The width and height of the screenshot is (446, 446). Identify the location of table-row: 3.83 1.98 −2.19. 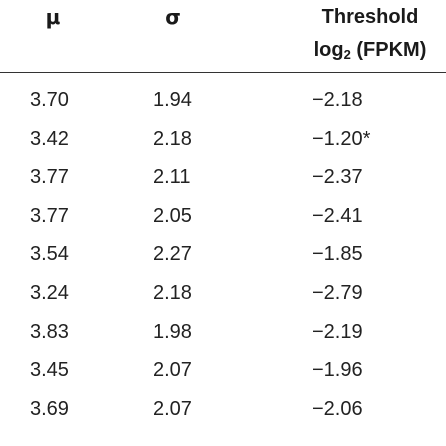
(223, 332).